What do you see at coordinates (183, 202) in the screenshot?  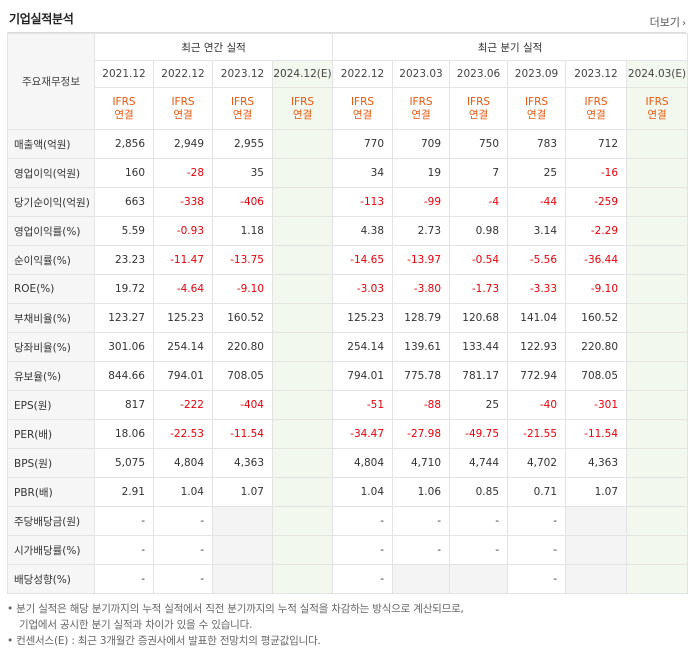 I see `value-cell: -338` at bounding box center [183, 202].